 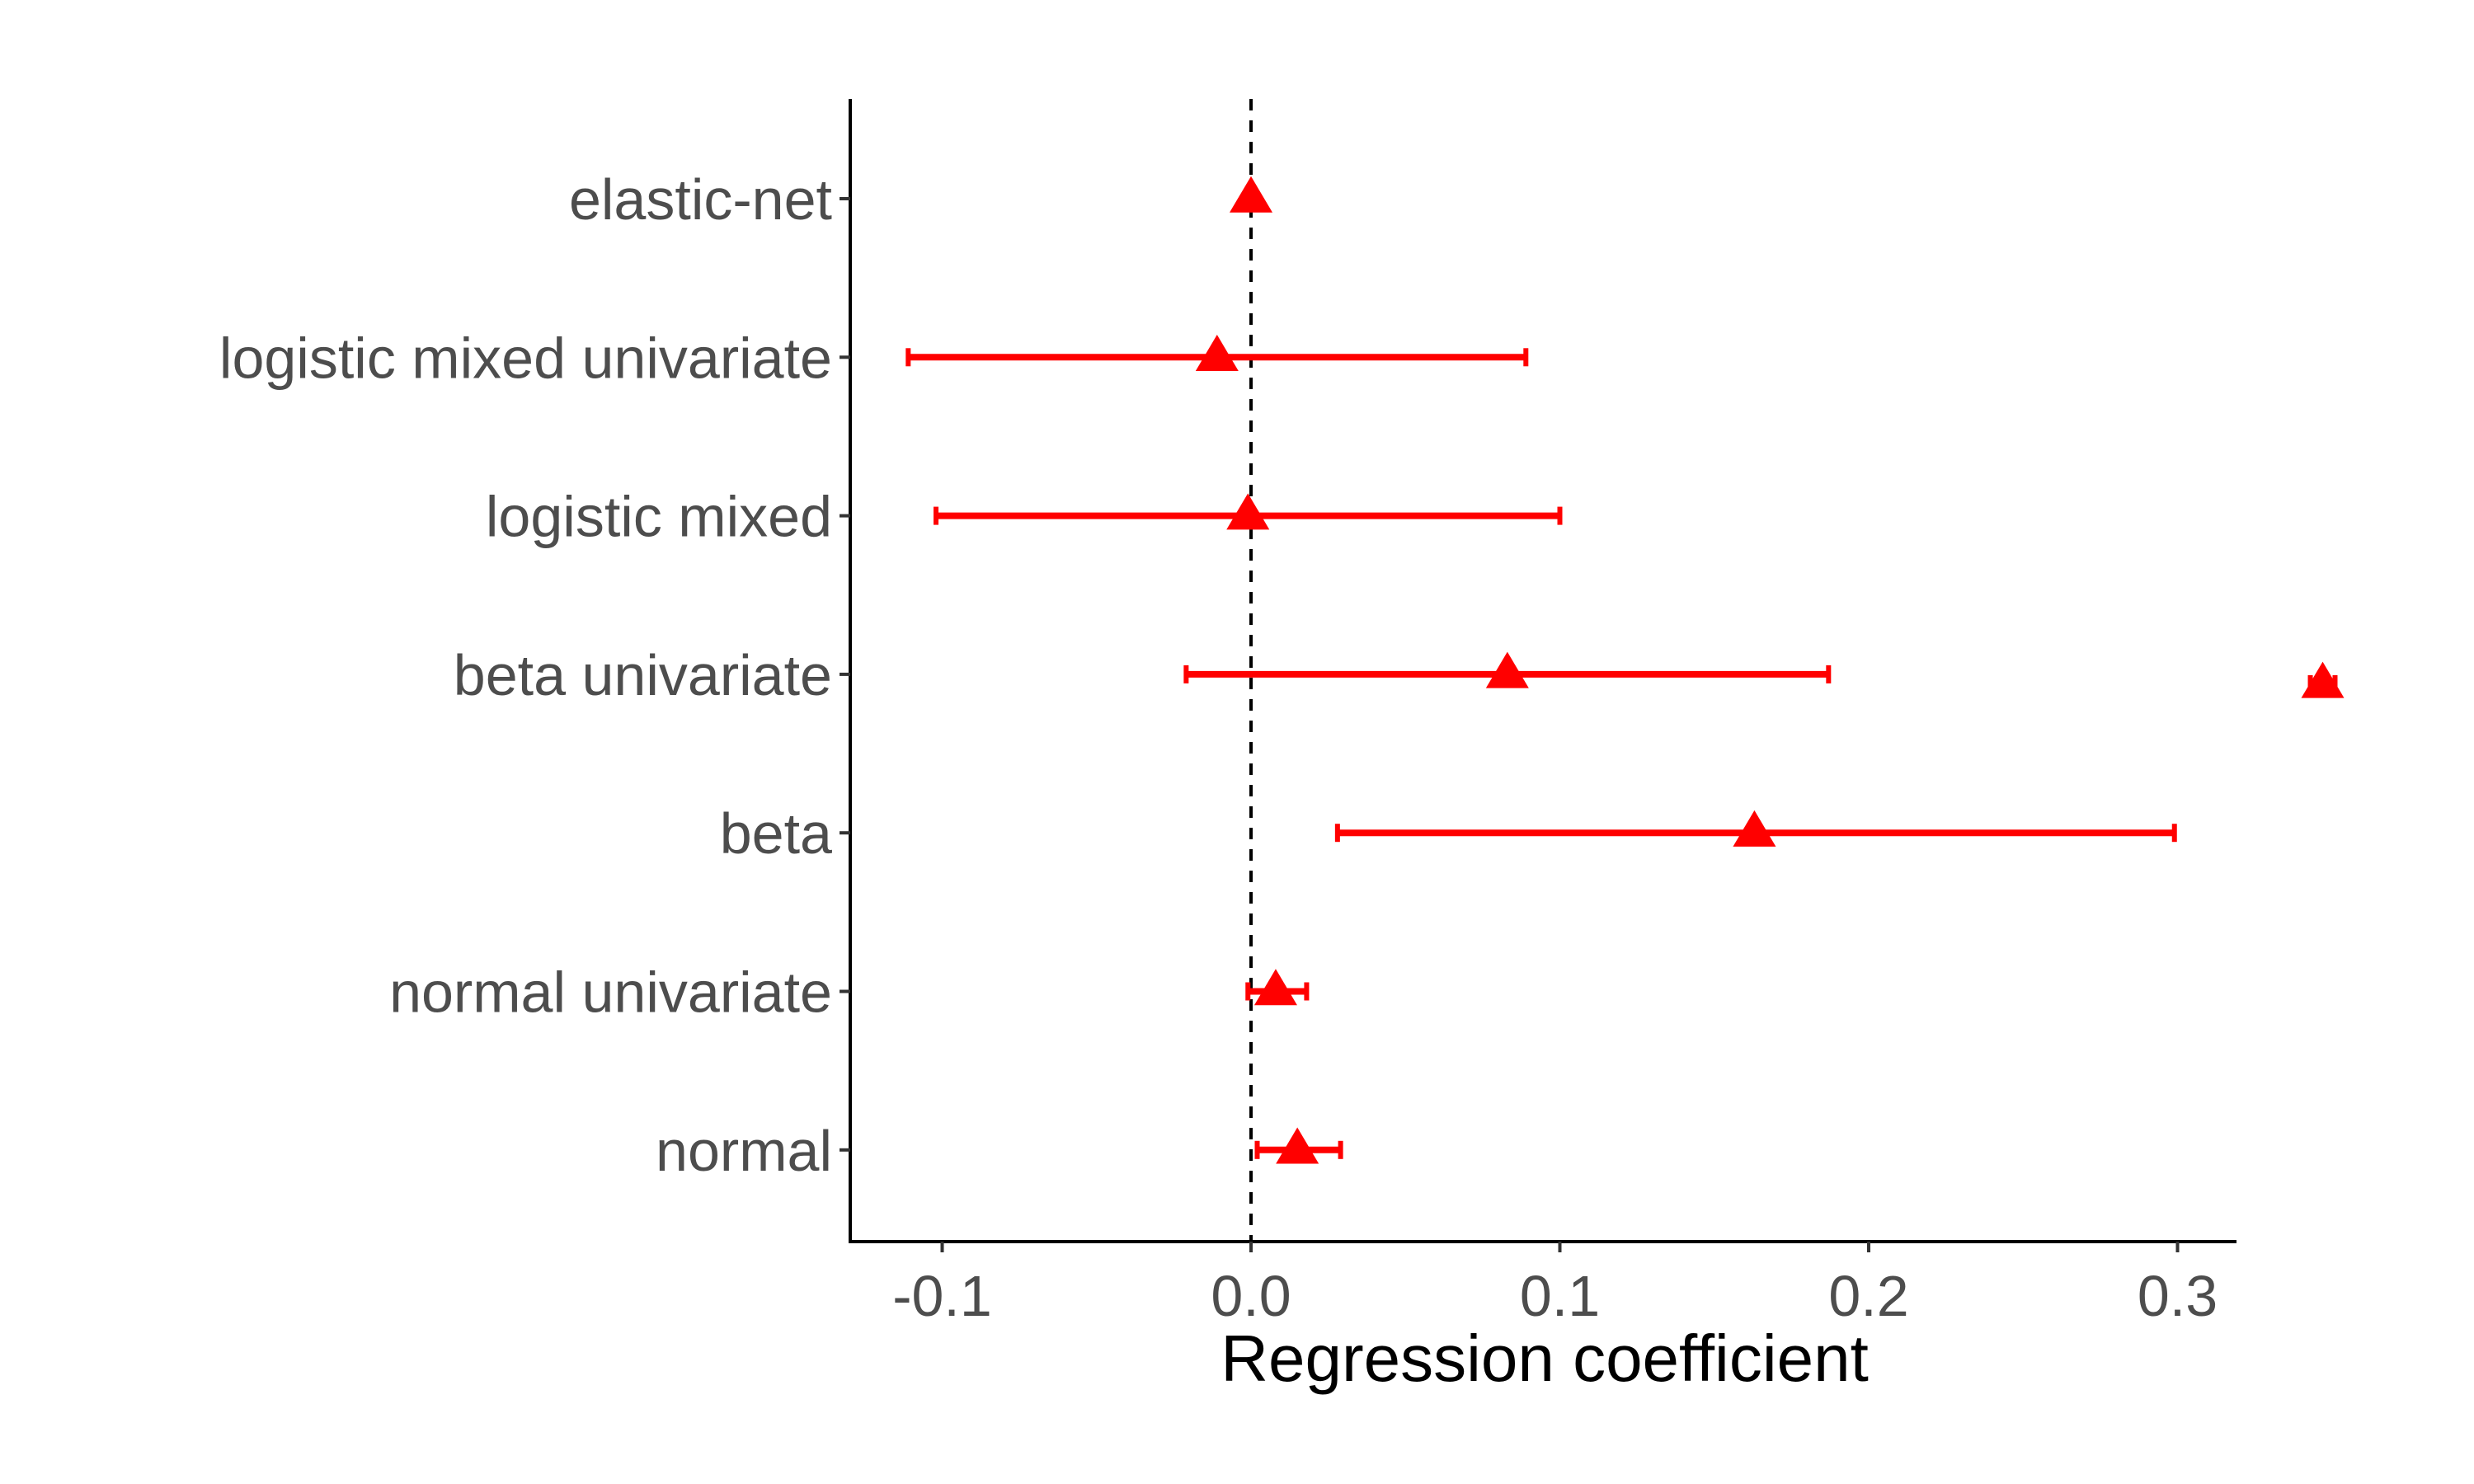 I want to click on y-tick-label: normal univariate, so click(x=610, y=992).